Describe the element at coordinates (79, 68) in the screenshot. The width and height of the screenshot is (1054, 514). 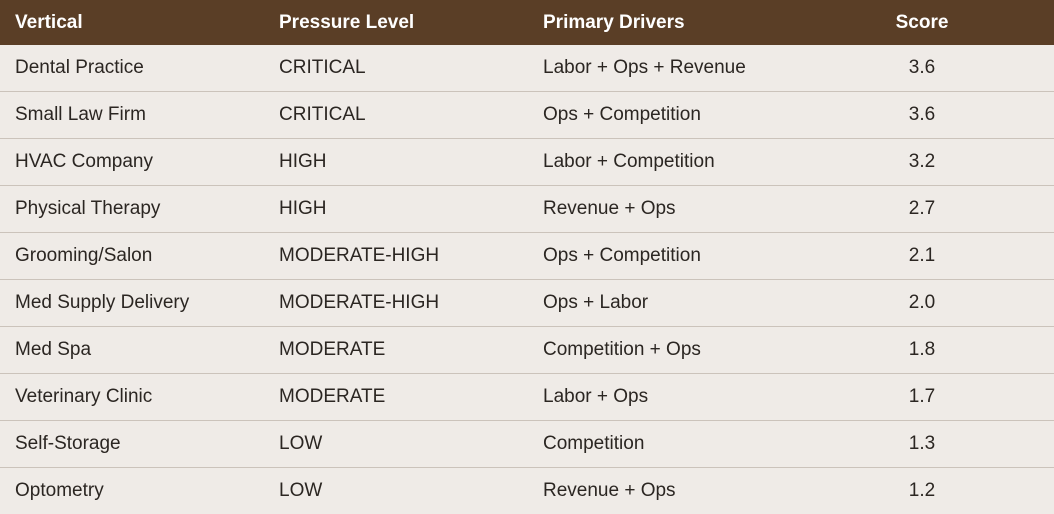
I see `vertical-cell: Dental Practice` at that location.